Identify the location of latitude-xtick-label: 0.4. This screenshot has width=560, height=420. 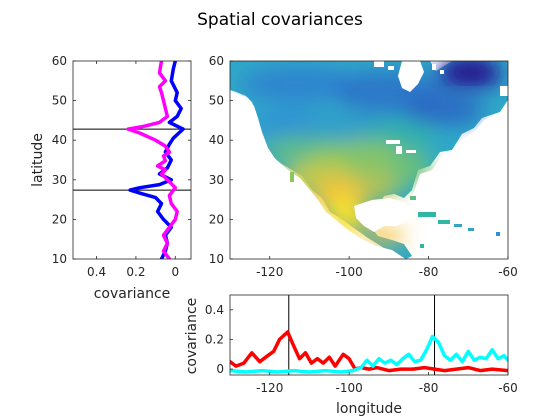
(96, 272).